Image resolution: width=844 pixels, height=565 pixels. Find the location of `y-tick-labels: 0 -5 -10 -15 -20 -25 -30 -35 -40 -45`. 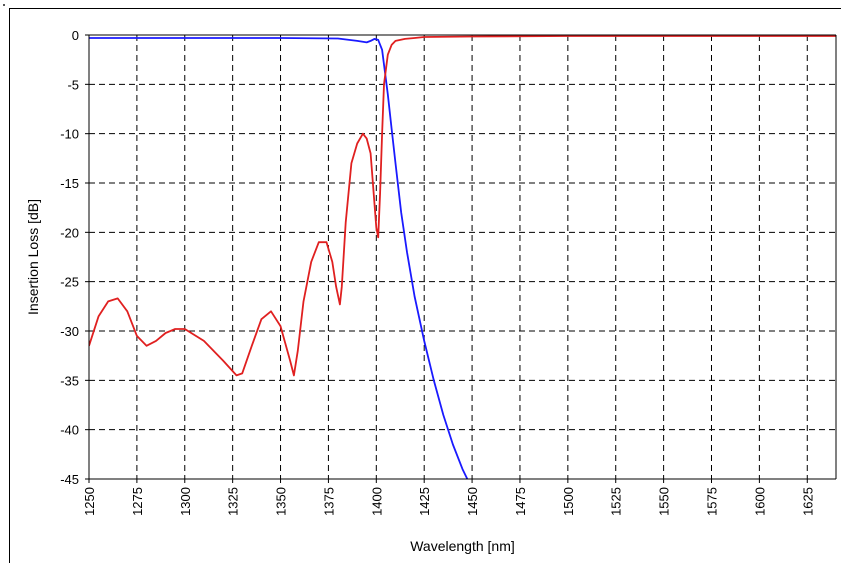

y-tick-labels: 0 -5 -10 -15 -20 -25 -30 -35 -40 -45 is located at coordinates (69, 257).